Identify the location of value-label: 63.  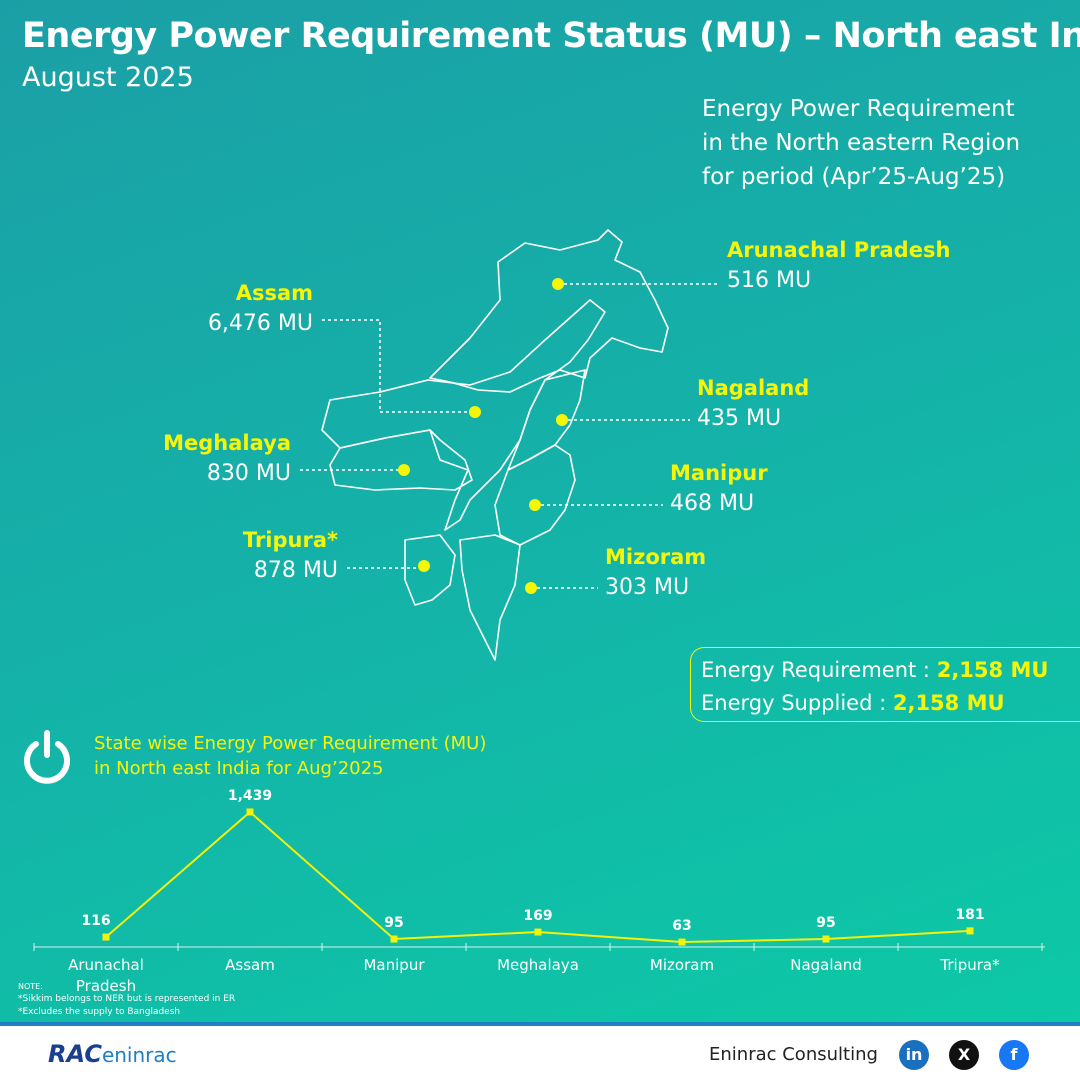
(681, 926).